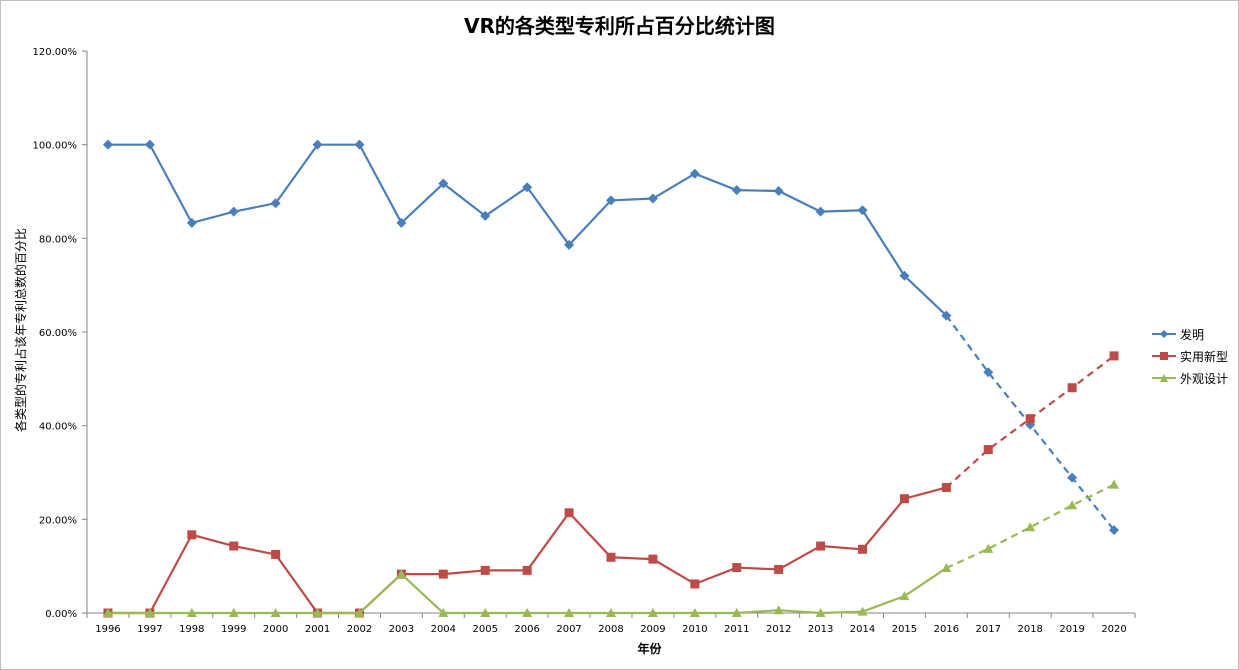  What do you see at coordinates (191, 629) in the screenshot?
I see `x-tick-label: 1998` at bounding box center [191, 629].